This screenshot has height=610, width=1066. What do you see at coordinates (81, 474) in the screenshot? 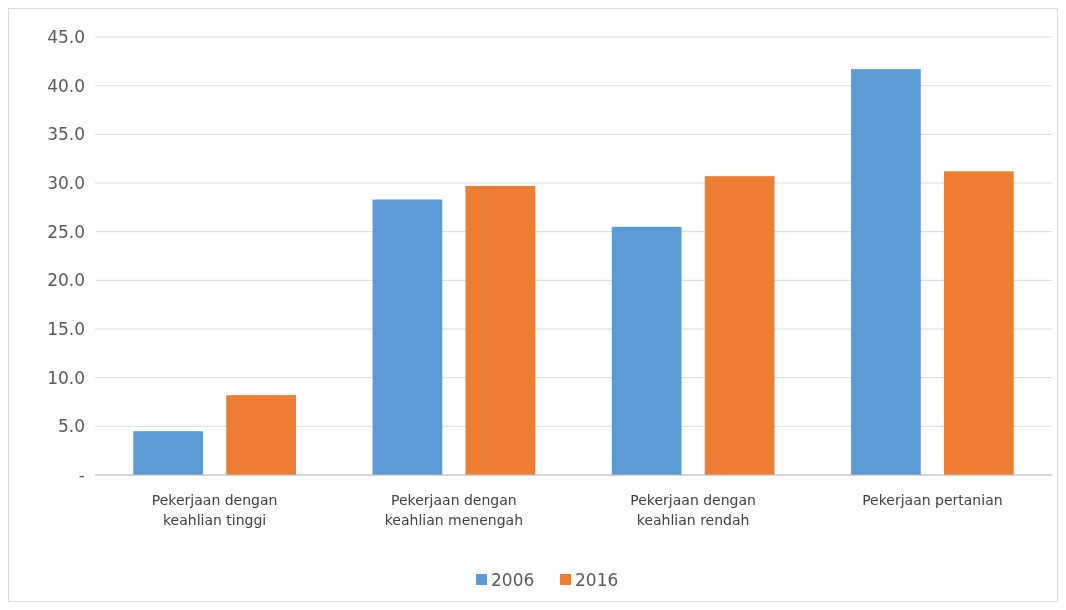
I see `y-tick-label: -` at bounding box center [81, 474].